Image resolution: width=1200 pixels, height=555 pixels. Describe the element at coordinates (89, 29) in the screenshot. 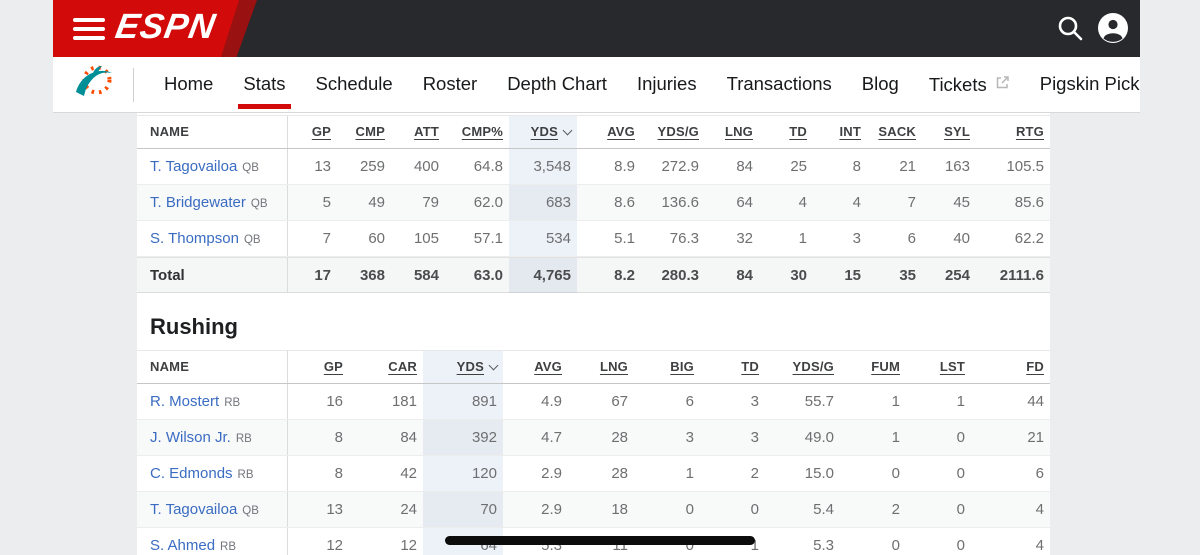

I see `hamburger-menu-icon` at that location.